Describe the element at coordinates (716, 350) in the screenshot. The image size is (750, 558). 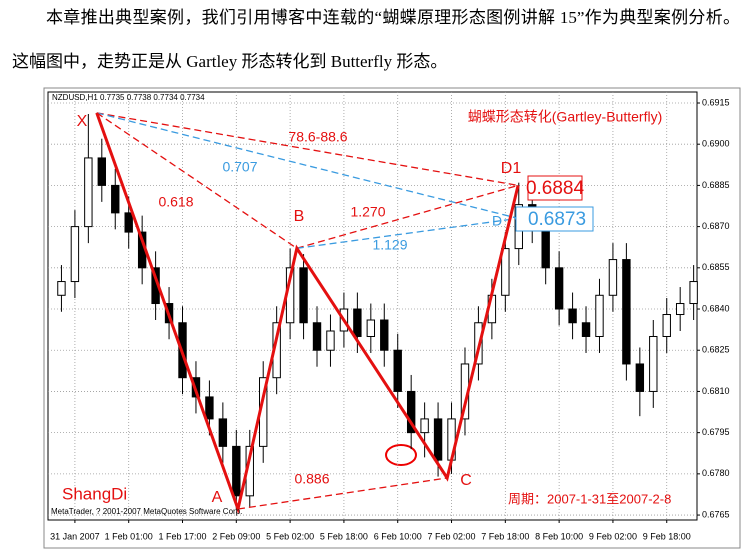
I see `y-tick-label: 0.6825` at that location.